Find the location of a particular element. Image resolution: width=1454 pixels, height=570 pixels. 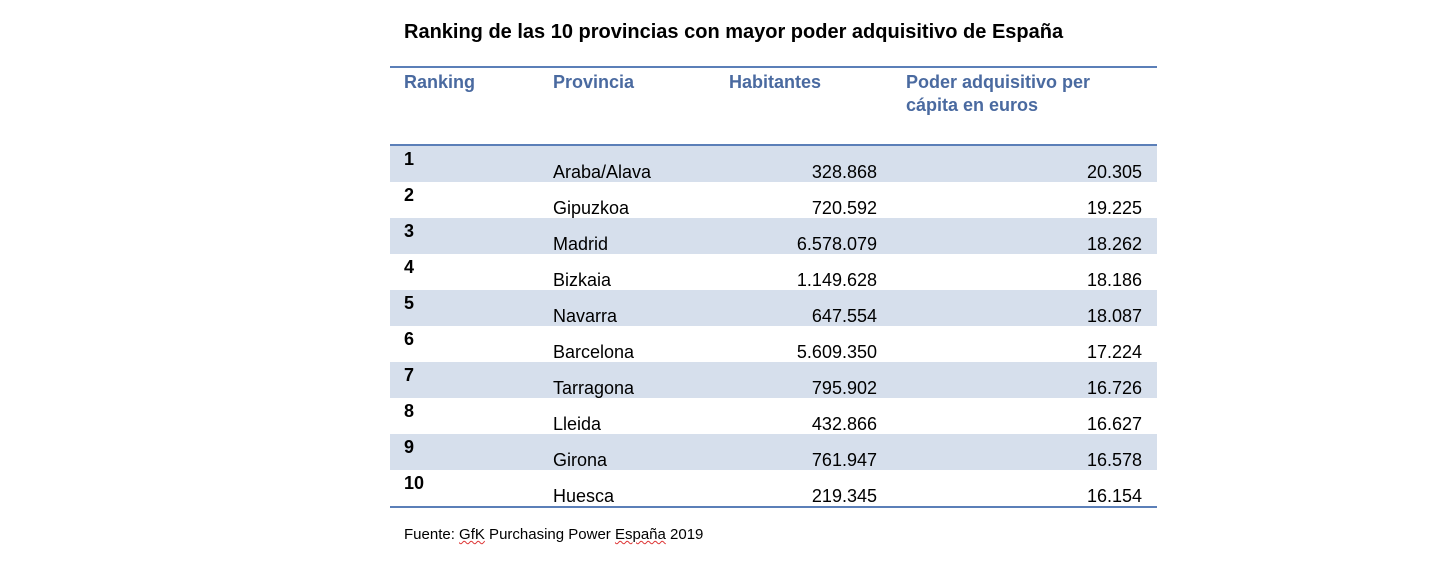

provincia-cell: Huesca is located at coordinates (584, 496).